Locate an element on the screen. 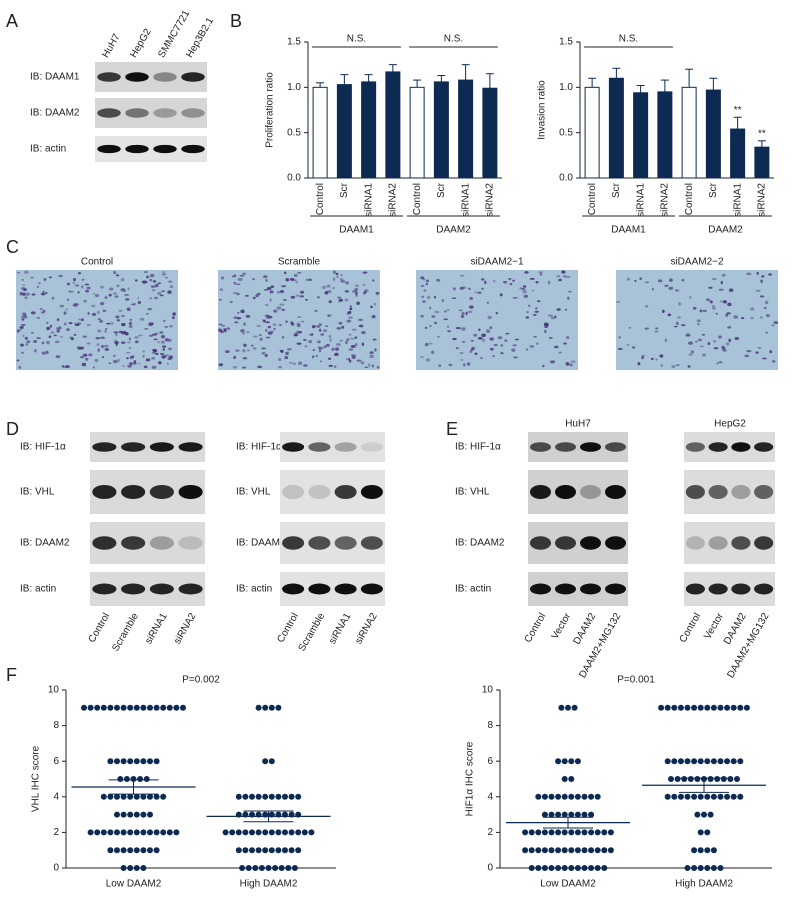 The height and width of the screenshot is (912, 792). bar is located at coordinates (616, 128).